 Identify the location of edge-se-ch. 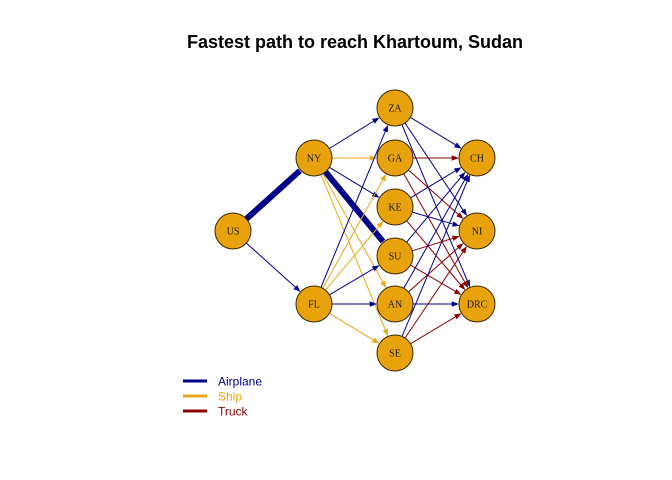
(436, 255).